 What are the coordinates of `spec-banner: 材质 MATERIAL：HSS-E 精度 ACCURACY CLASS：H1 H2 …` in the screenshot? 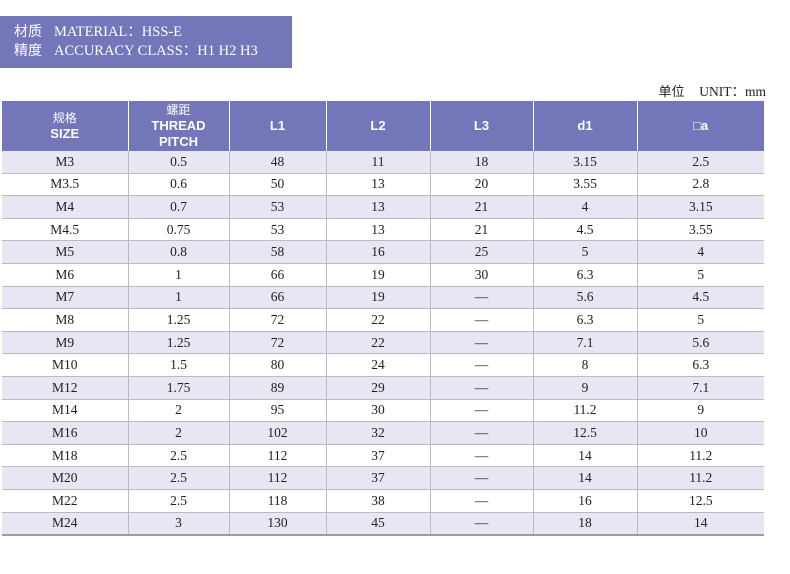 It's located at (146, 42).